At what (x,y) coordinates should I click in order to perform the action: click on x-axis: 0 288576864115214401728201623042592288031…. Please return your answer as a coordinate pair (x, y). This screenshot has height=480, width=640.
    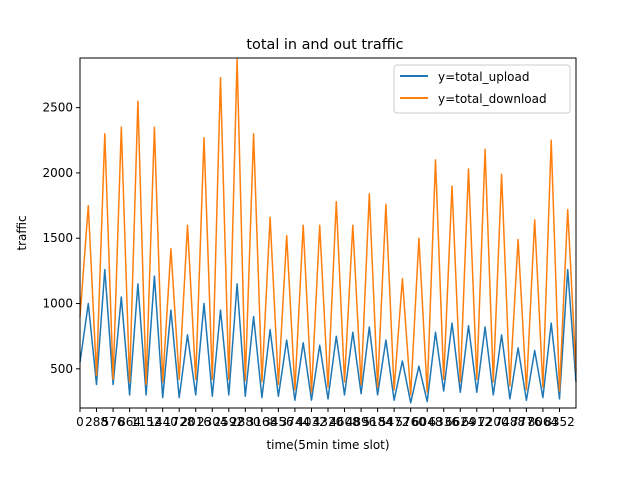
    Looking at the image, I should click on (325, 418).